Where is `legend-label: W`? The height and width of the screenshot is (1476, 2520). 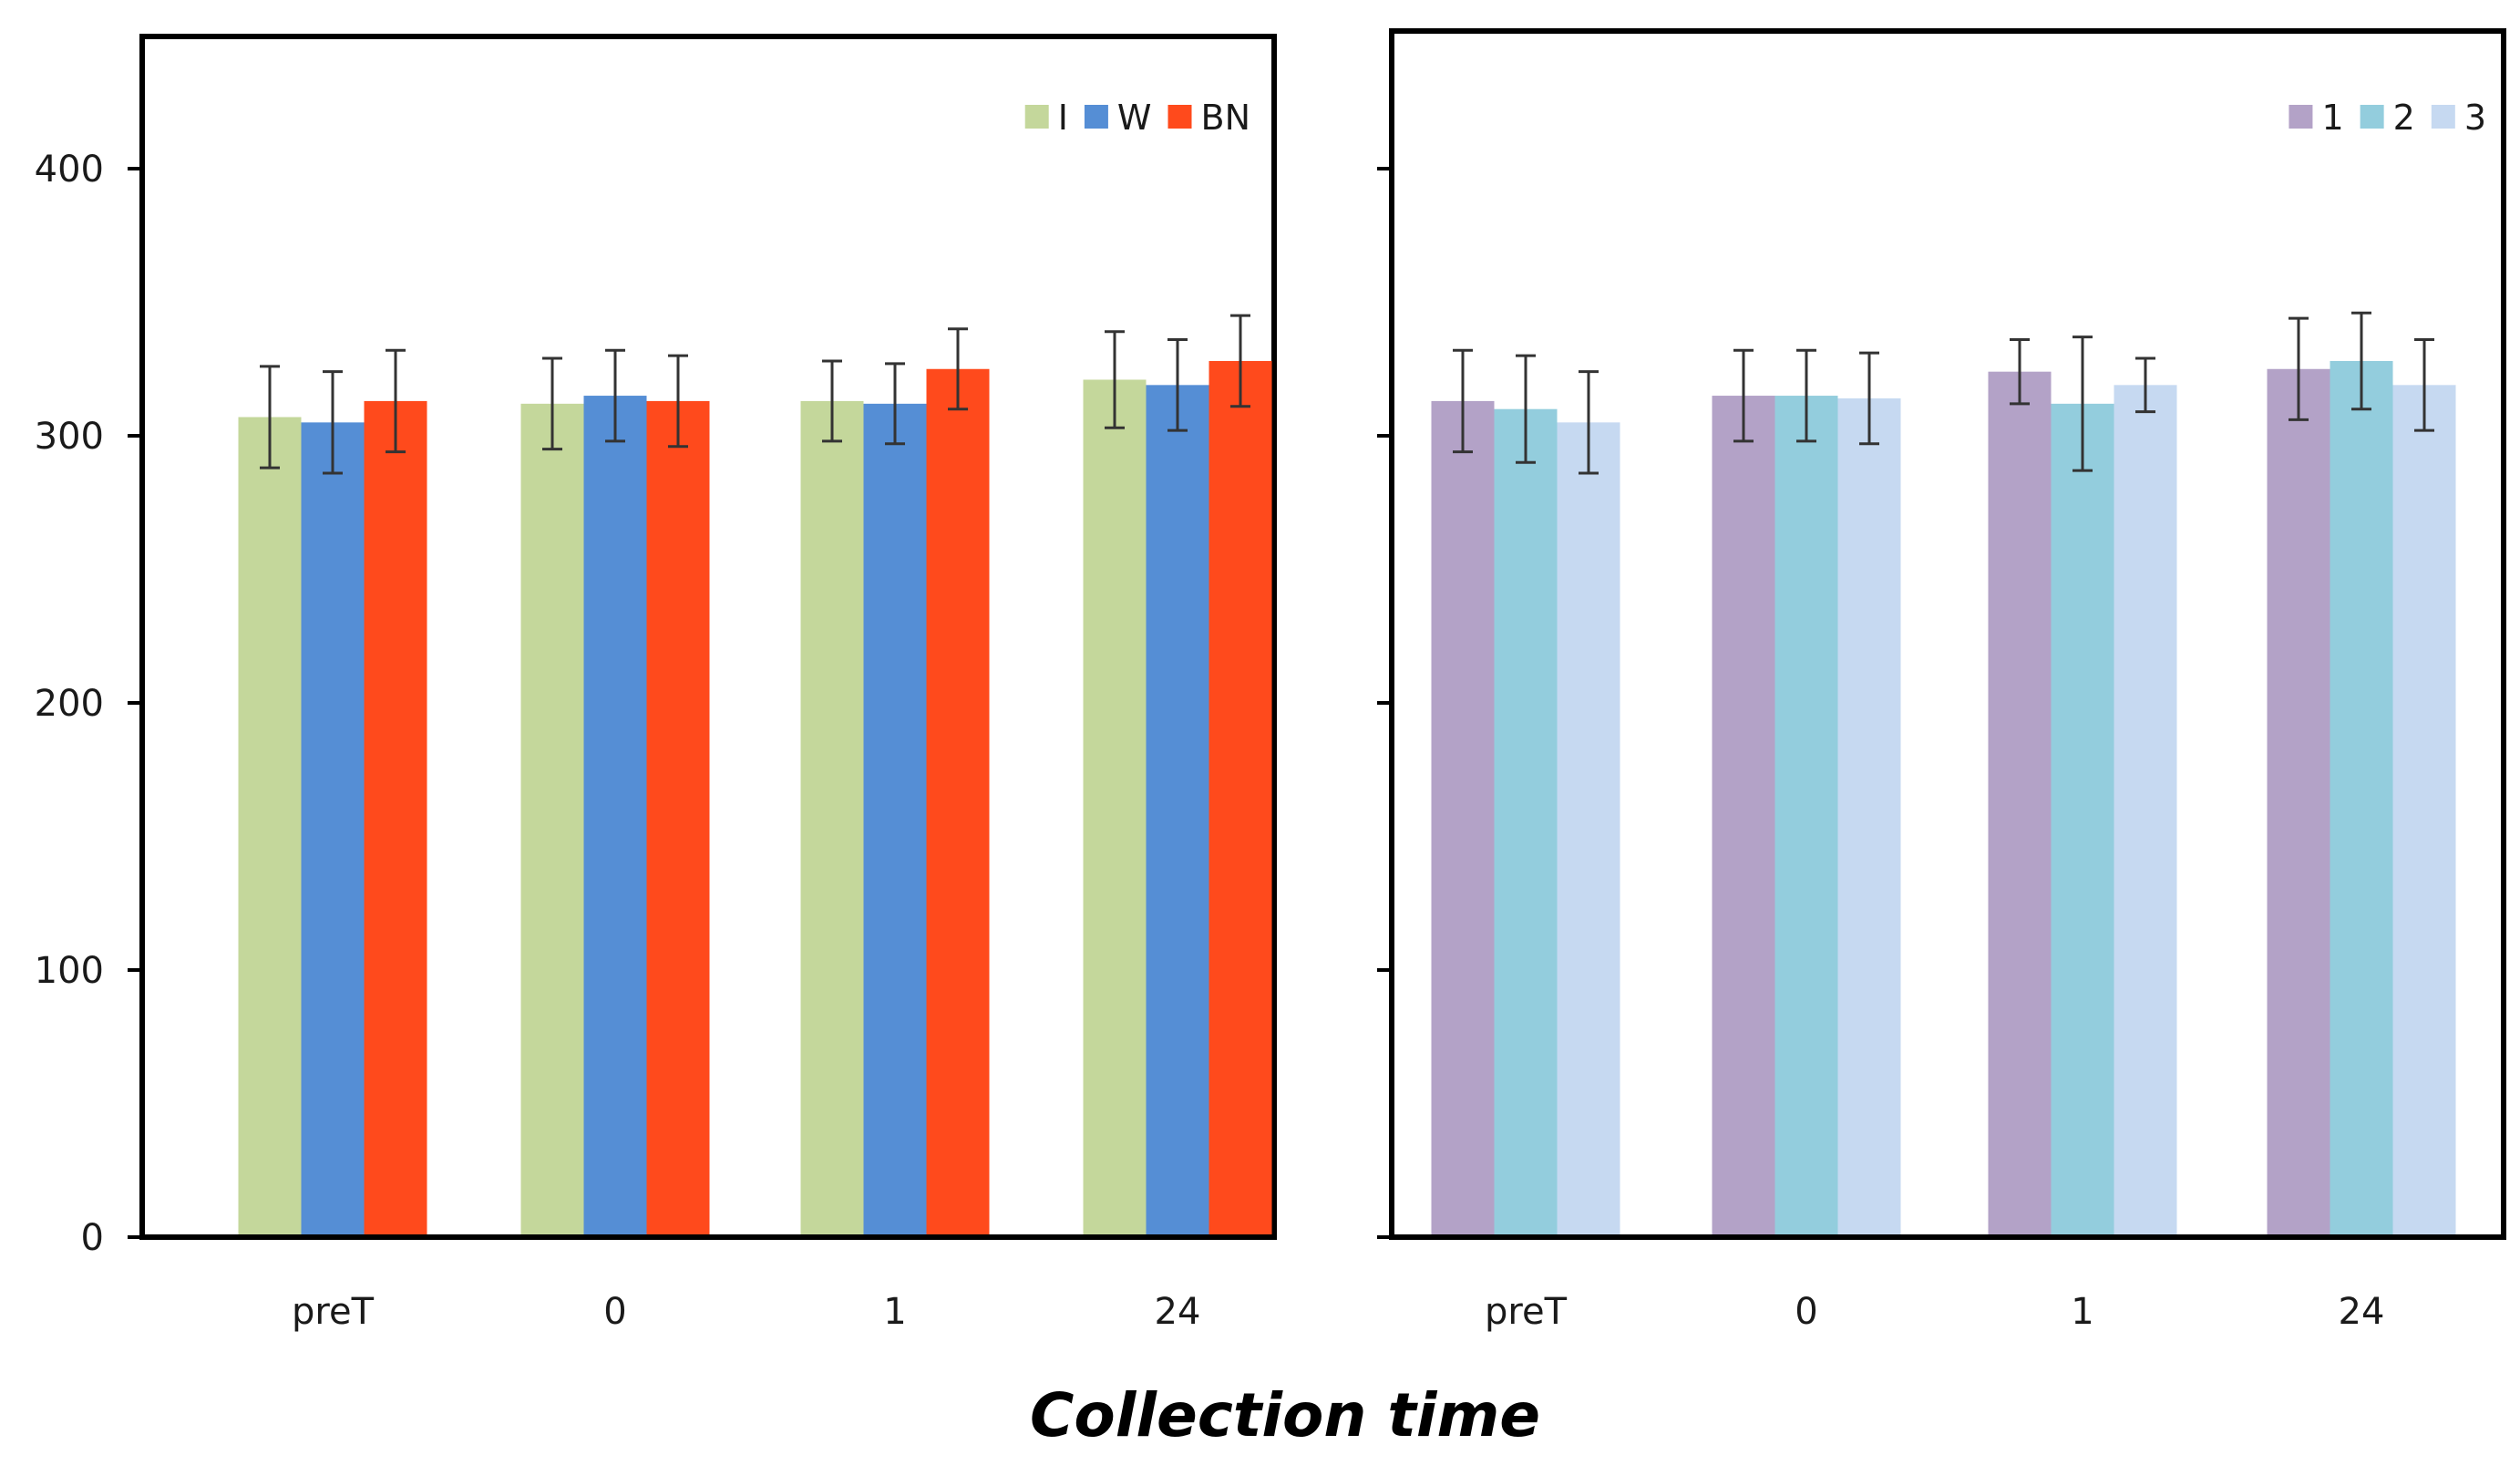
legend-label: W is located at coordinates (1135, 118).